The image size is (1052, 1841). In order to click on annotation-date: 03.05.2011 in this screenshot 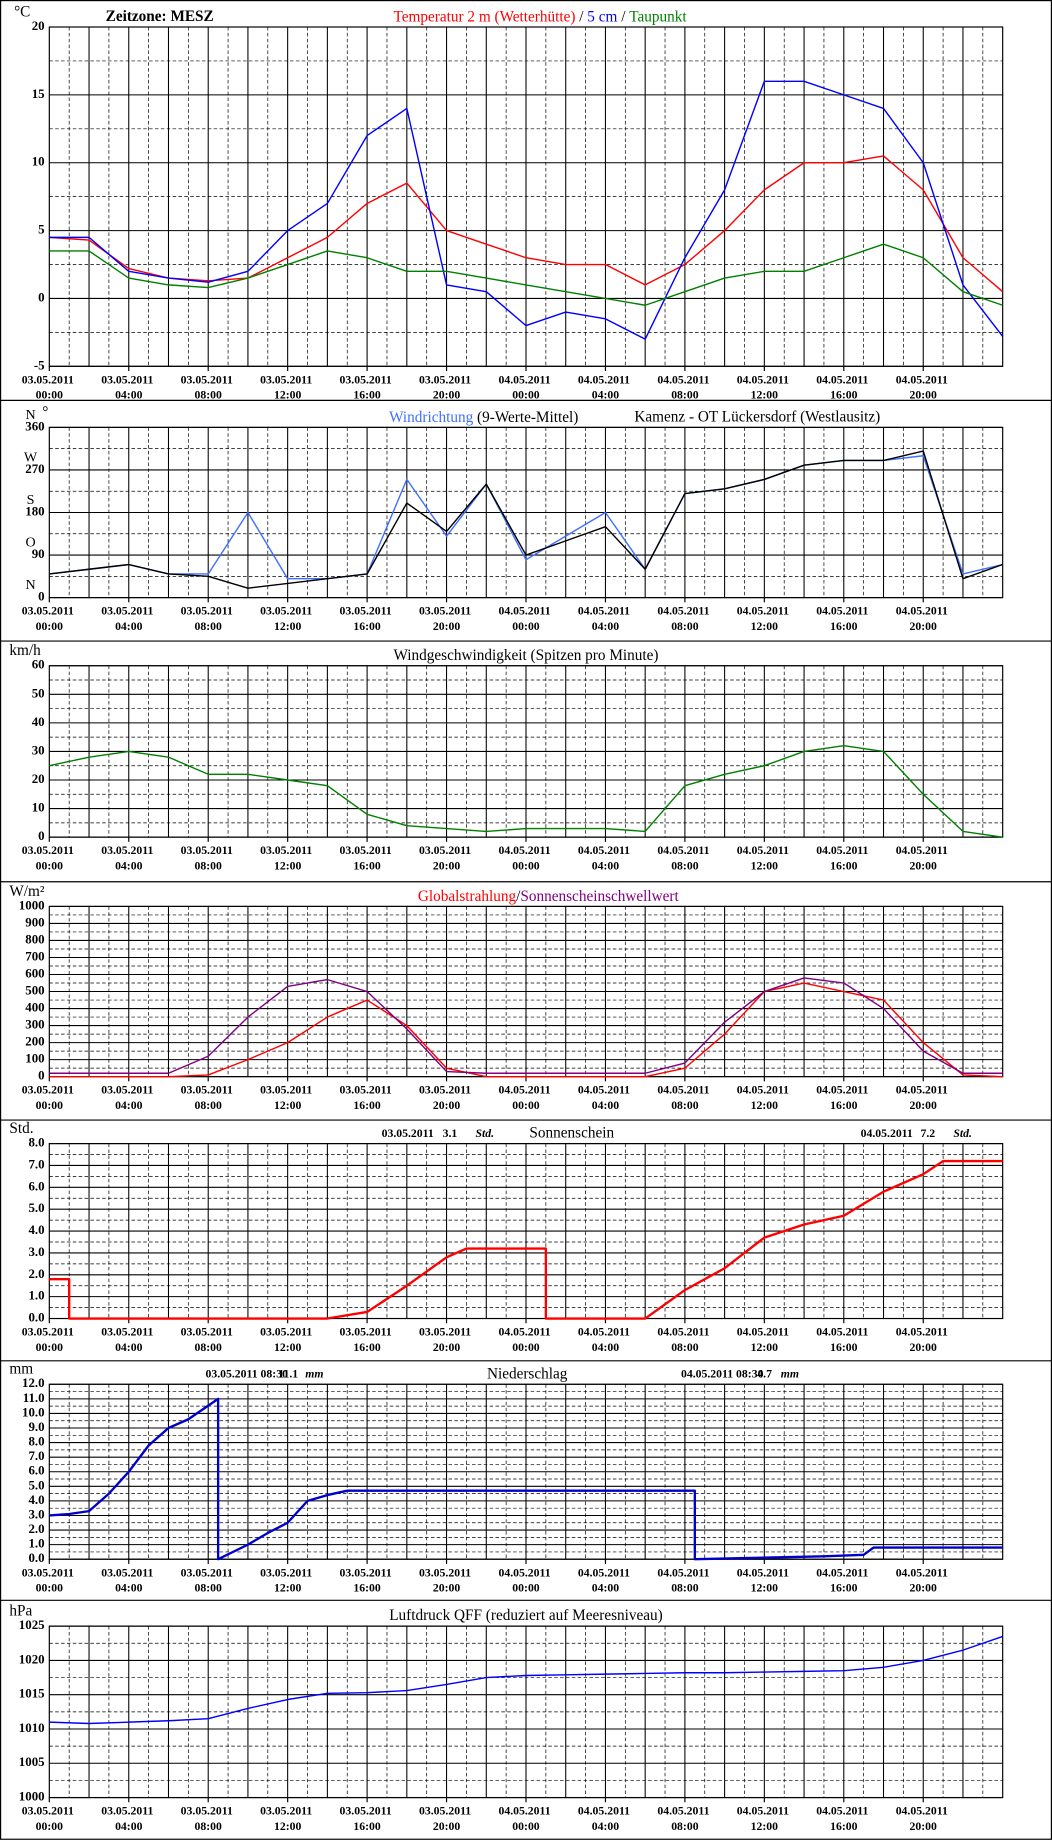, I will do `click(408, 1133)`.